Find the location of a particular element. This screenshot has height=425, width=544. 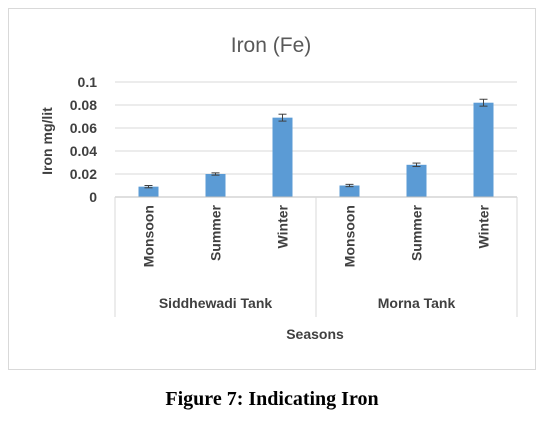

figure-caption: Figure 7: Indicating Iron is located at coordinates (272, 399).